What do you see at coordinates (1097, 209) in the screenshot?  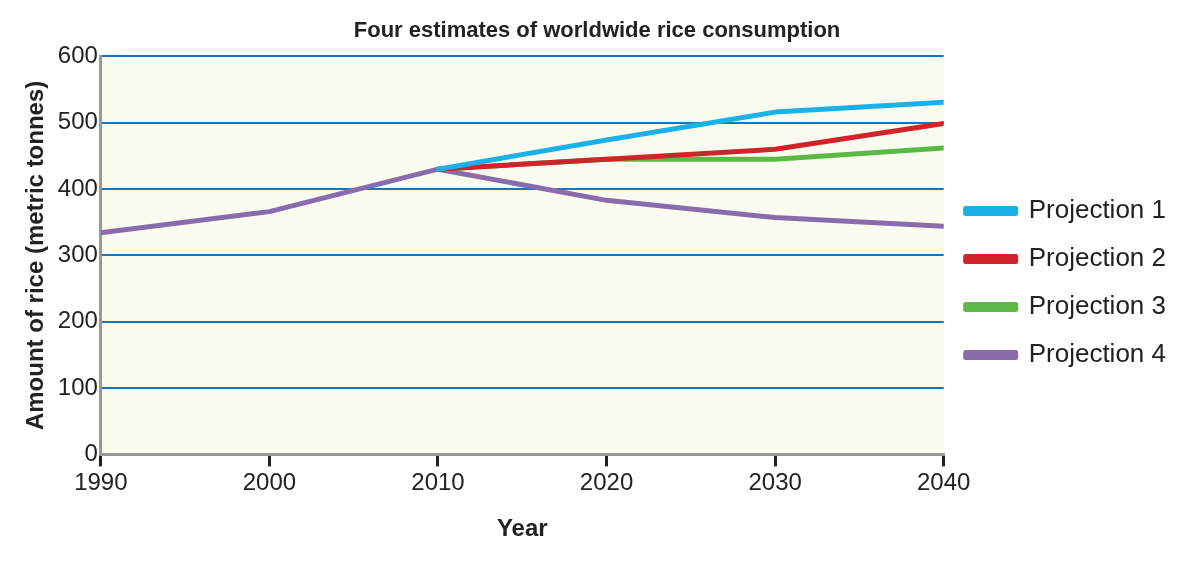 I see `legend-label: Projection 1` at bounding box center [1097, 209].